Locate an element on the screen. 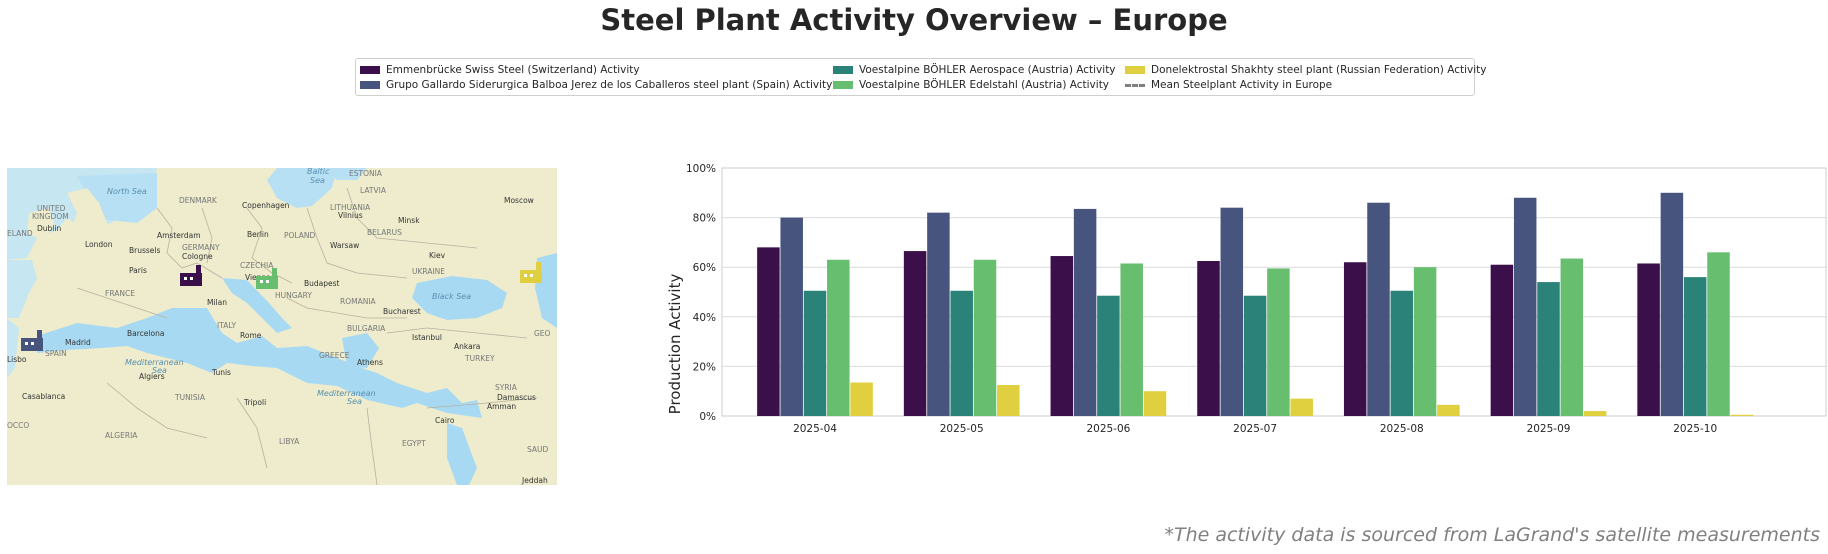 The image size is (1828, 554). country-label: SYRIA is located at coordinates (506, 387).